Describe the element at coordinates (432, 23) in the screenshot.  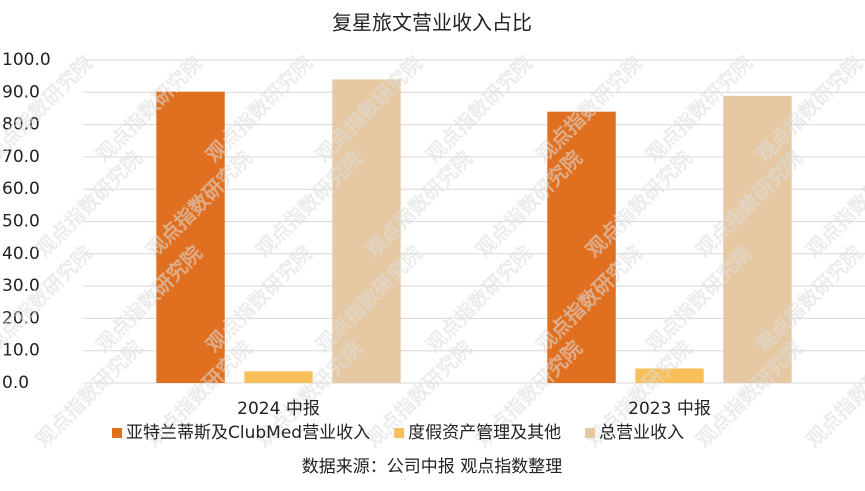
I see `chart-title: 复星旅文营业收入占比` at that location.